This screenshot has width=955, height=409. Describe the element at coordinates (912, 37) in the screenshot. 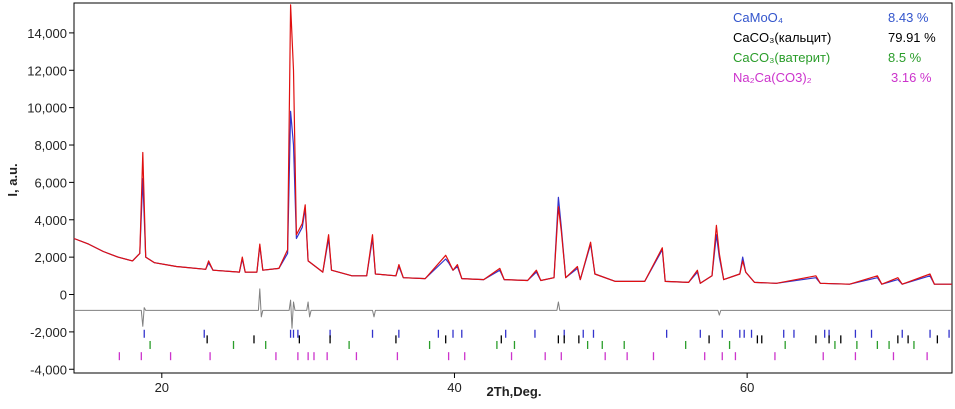

I see `legend-value: 79.91 %` at that location.